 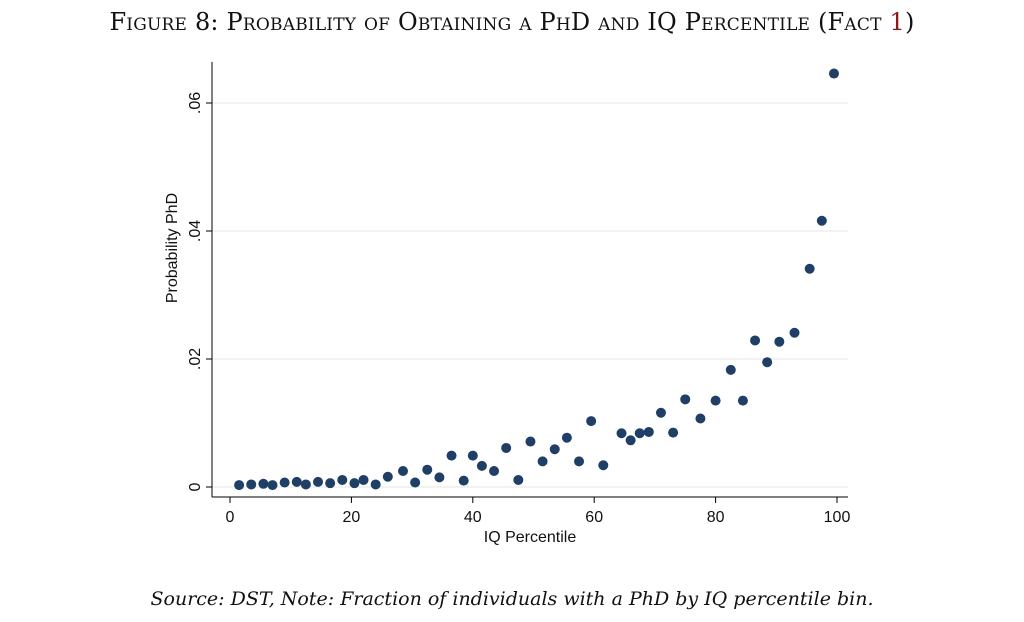 I want to click on y-tick-label: .06, so click(x=195, y=103).